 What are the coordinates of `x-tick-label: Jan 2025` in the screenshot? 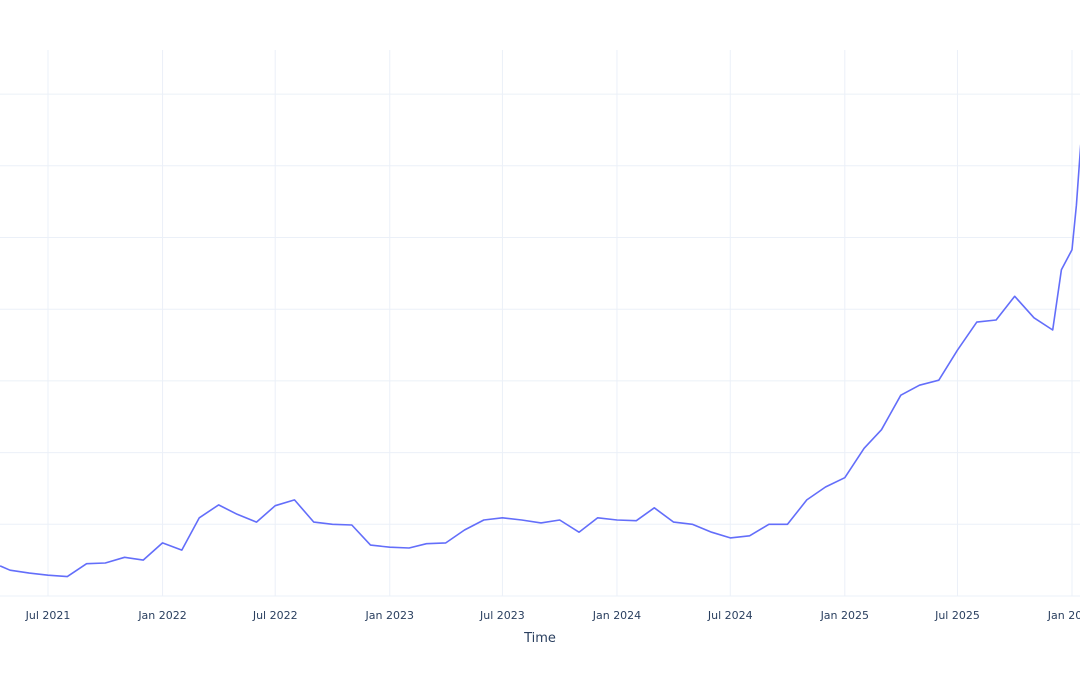 It's located at (844, 615).